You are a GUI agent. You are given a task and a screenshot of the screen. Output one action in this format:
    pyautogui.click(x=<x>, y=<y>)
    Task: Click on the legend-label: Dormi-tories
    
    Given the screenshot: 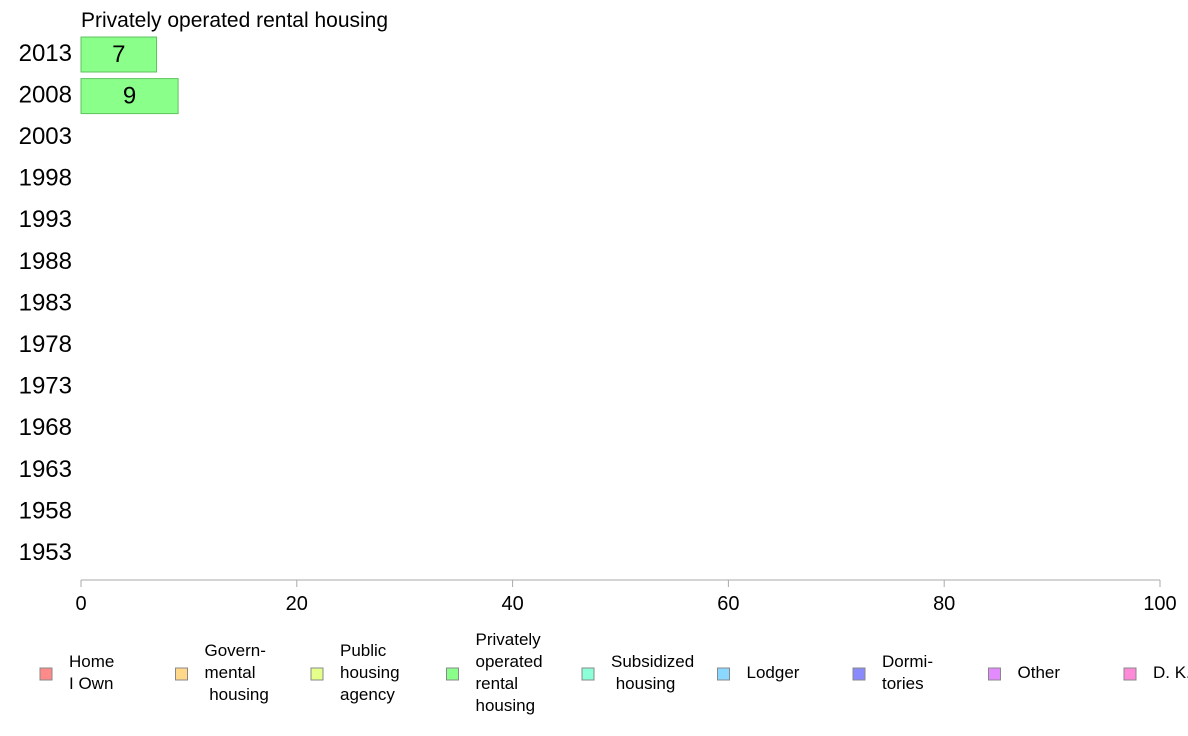 What is the action you would take?
    pyautogui.click(x=907, y=672)
    